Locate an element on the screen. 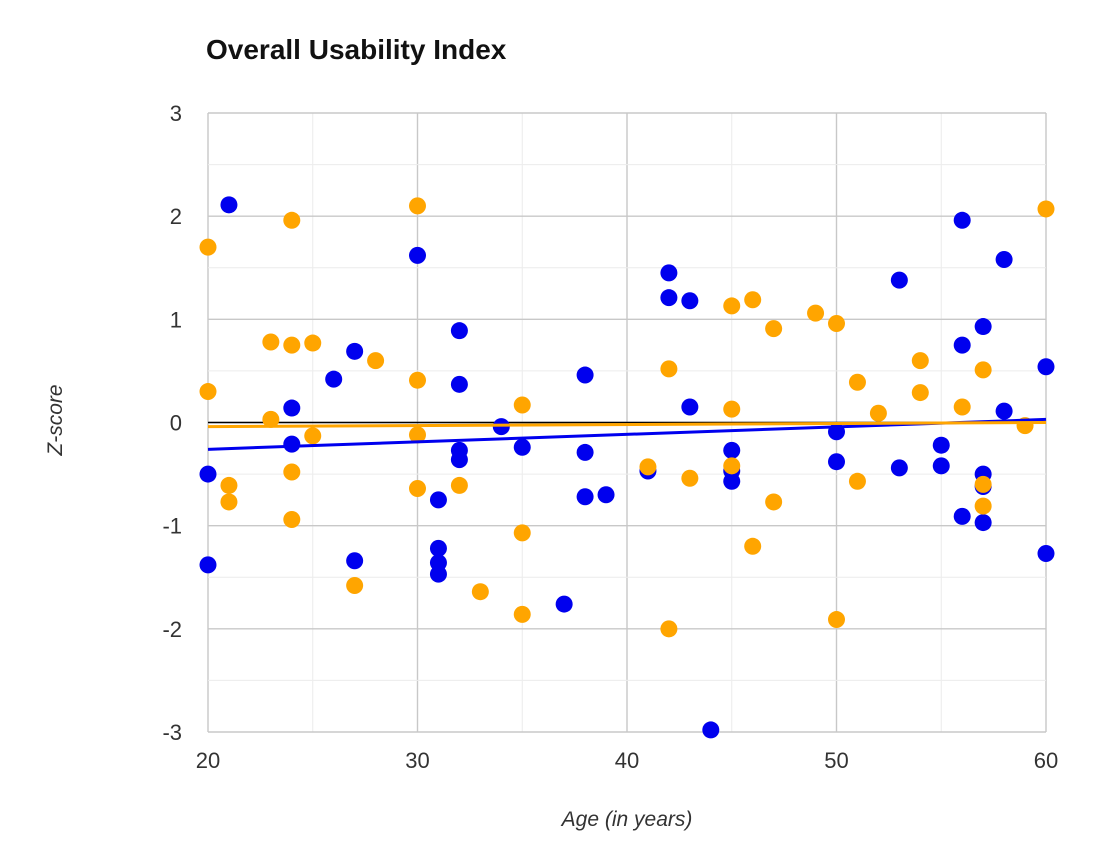 This screenshot has height=861, width=1109. y-tick-label: -3 is located at coordinates (172, 732).